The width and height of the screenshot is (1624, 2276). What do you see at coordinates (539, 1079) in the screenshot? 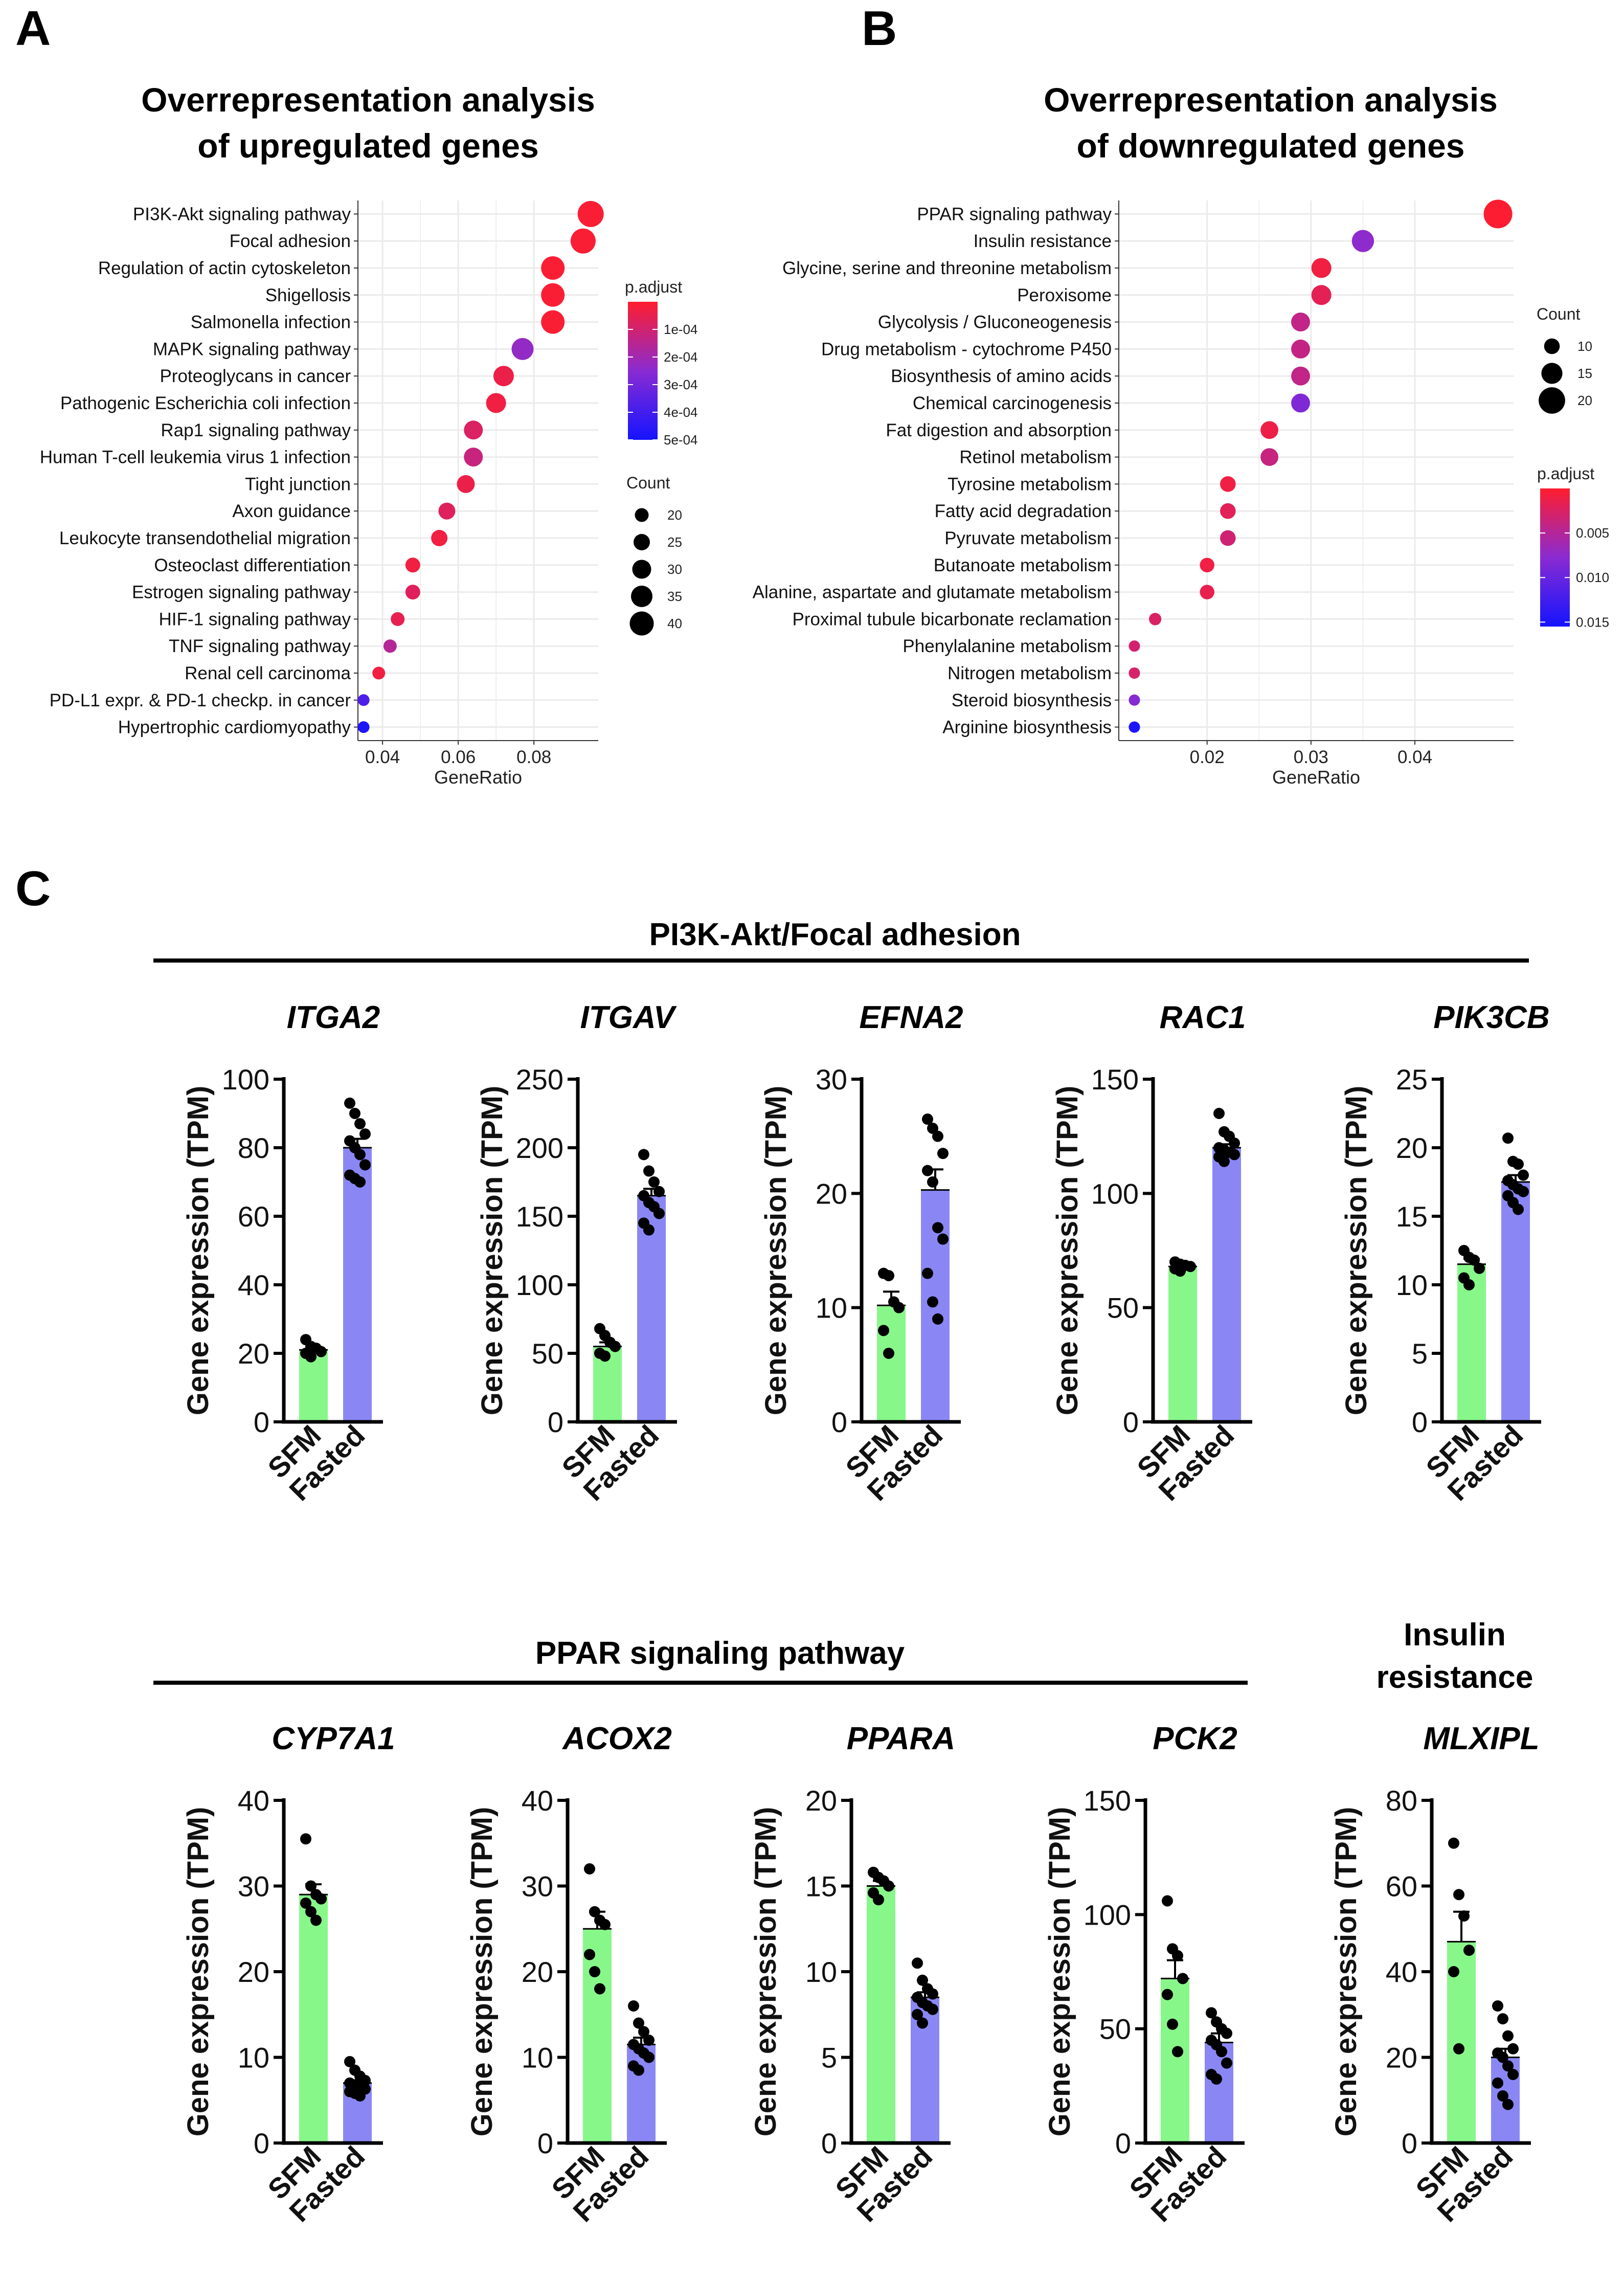
I see `y-tick-label: 250` at bounding box center [539, 1079].